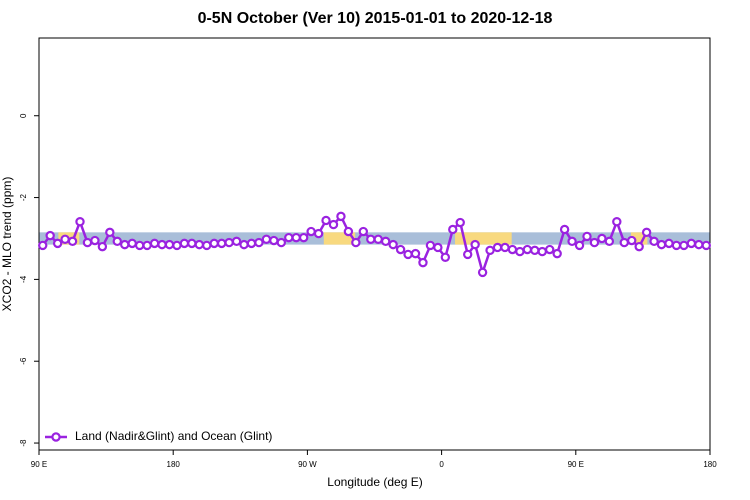 The image size is (750, 500). Describe the element at coordinates (56, 437) in the screenshot. I see `legend-marker` at that location.